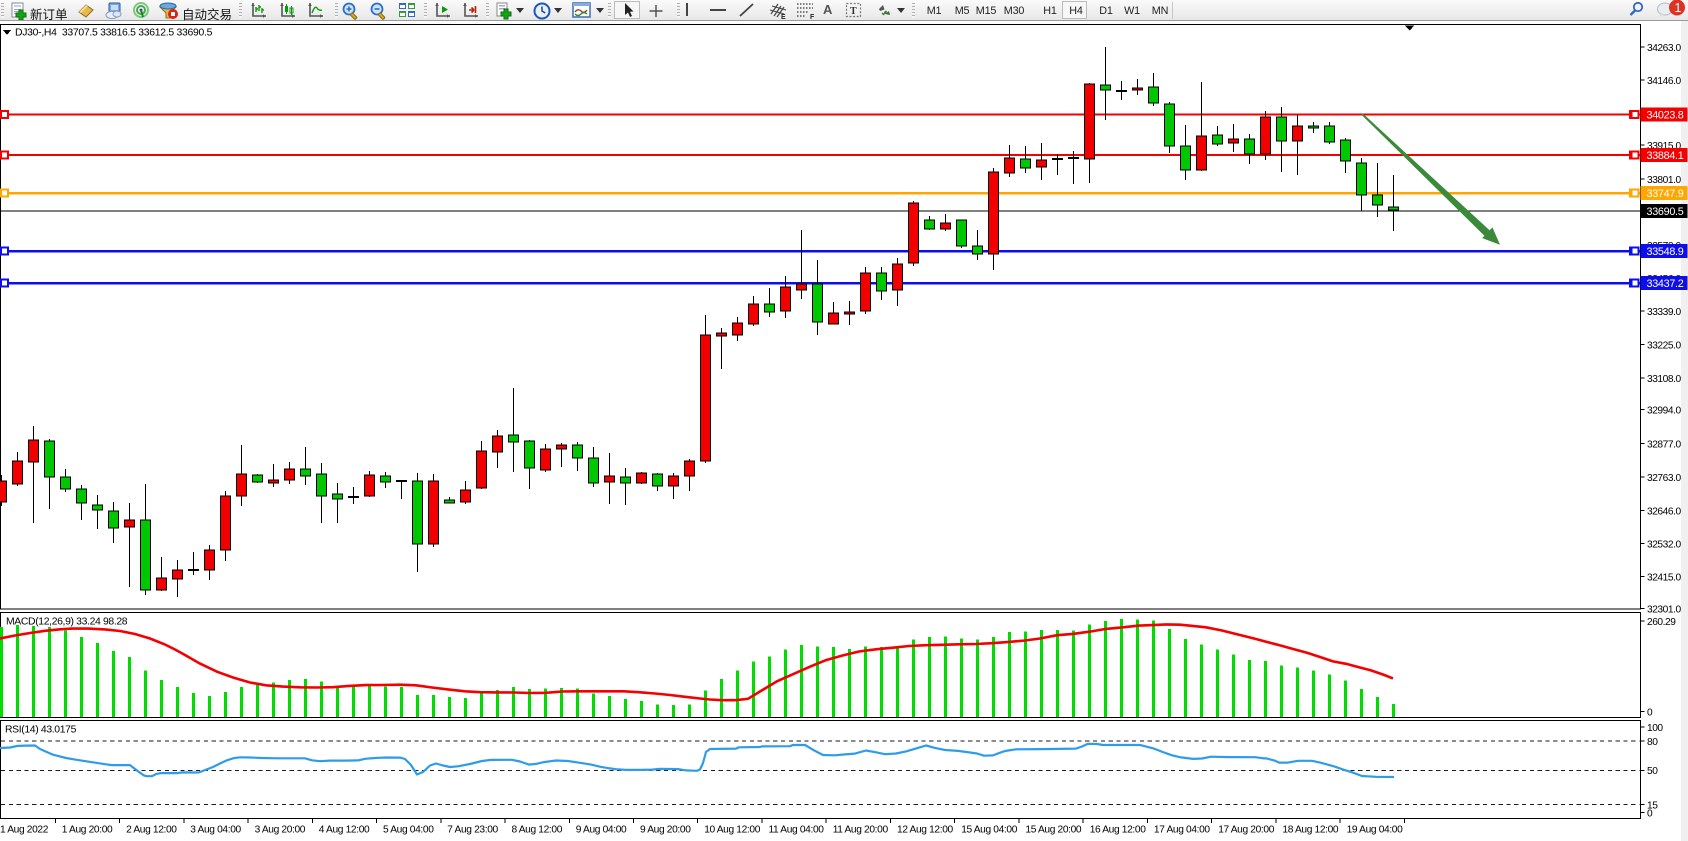  Describe the element at coordinates (1375, 830) in the screenshot. I see `svg-text: 19 Aug 04:00` at that location.